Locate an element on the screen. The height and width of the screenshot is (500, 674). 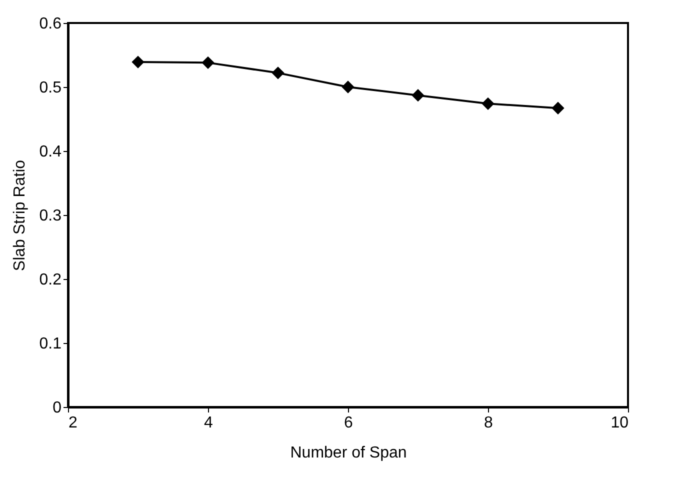
x-tick-label: 4 is located at coordinates (209, 423).